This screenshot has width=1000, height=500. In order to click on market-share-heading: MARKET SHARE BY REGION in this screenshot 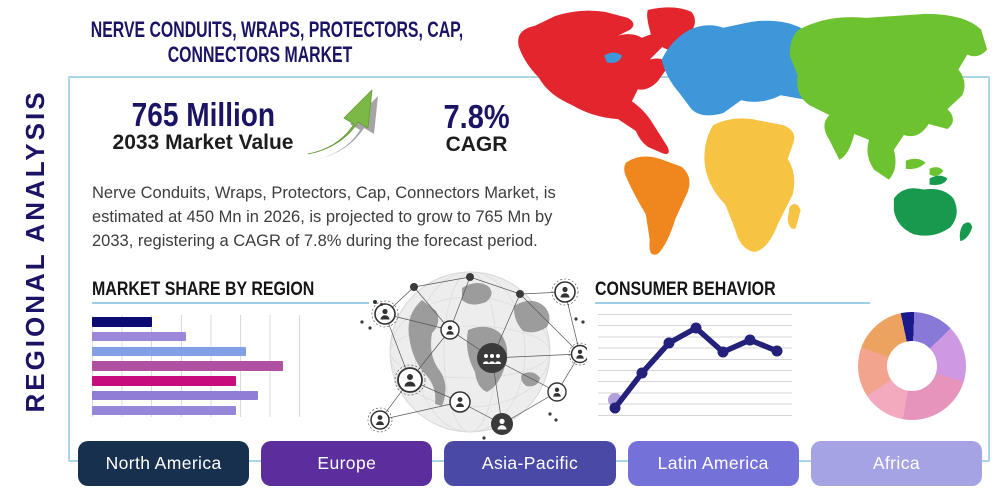, I will do `click(203, 289)`.